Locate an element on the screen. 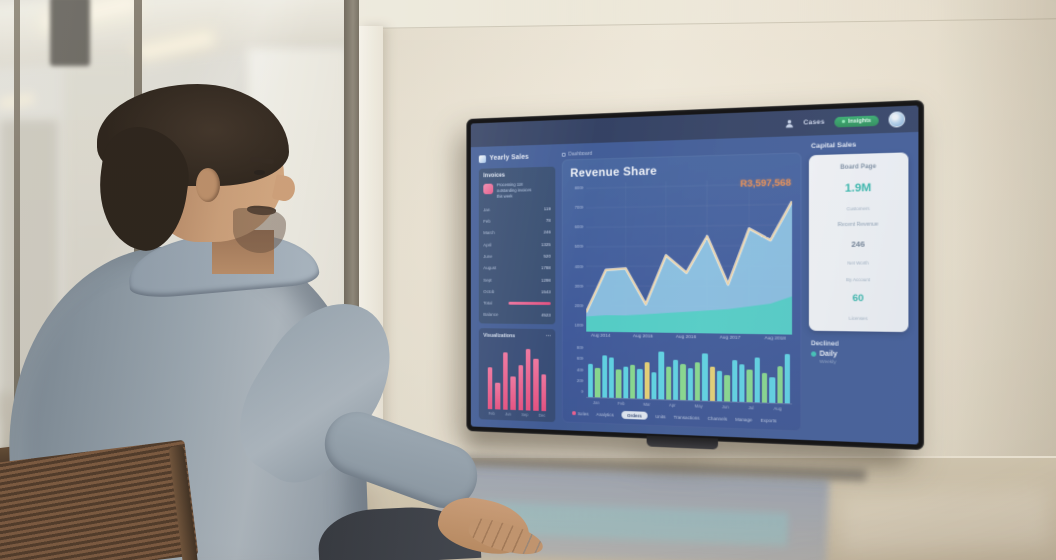 The height and width of the screenshot is (560, 1056). wall-shadow is located at coordinates (996, 239).